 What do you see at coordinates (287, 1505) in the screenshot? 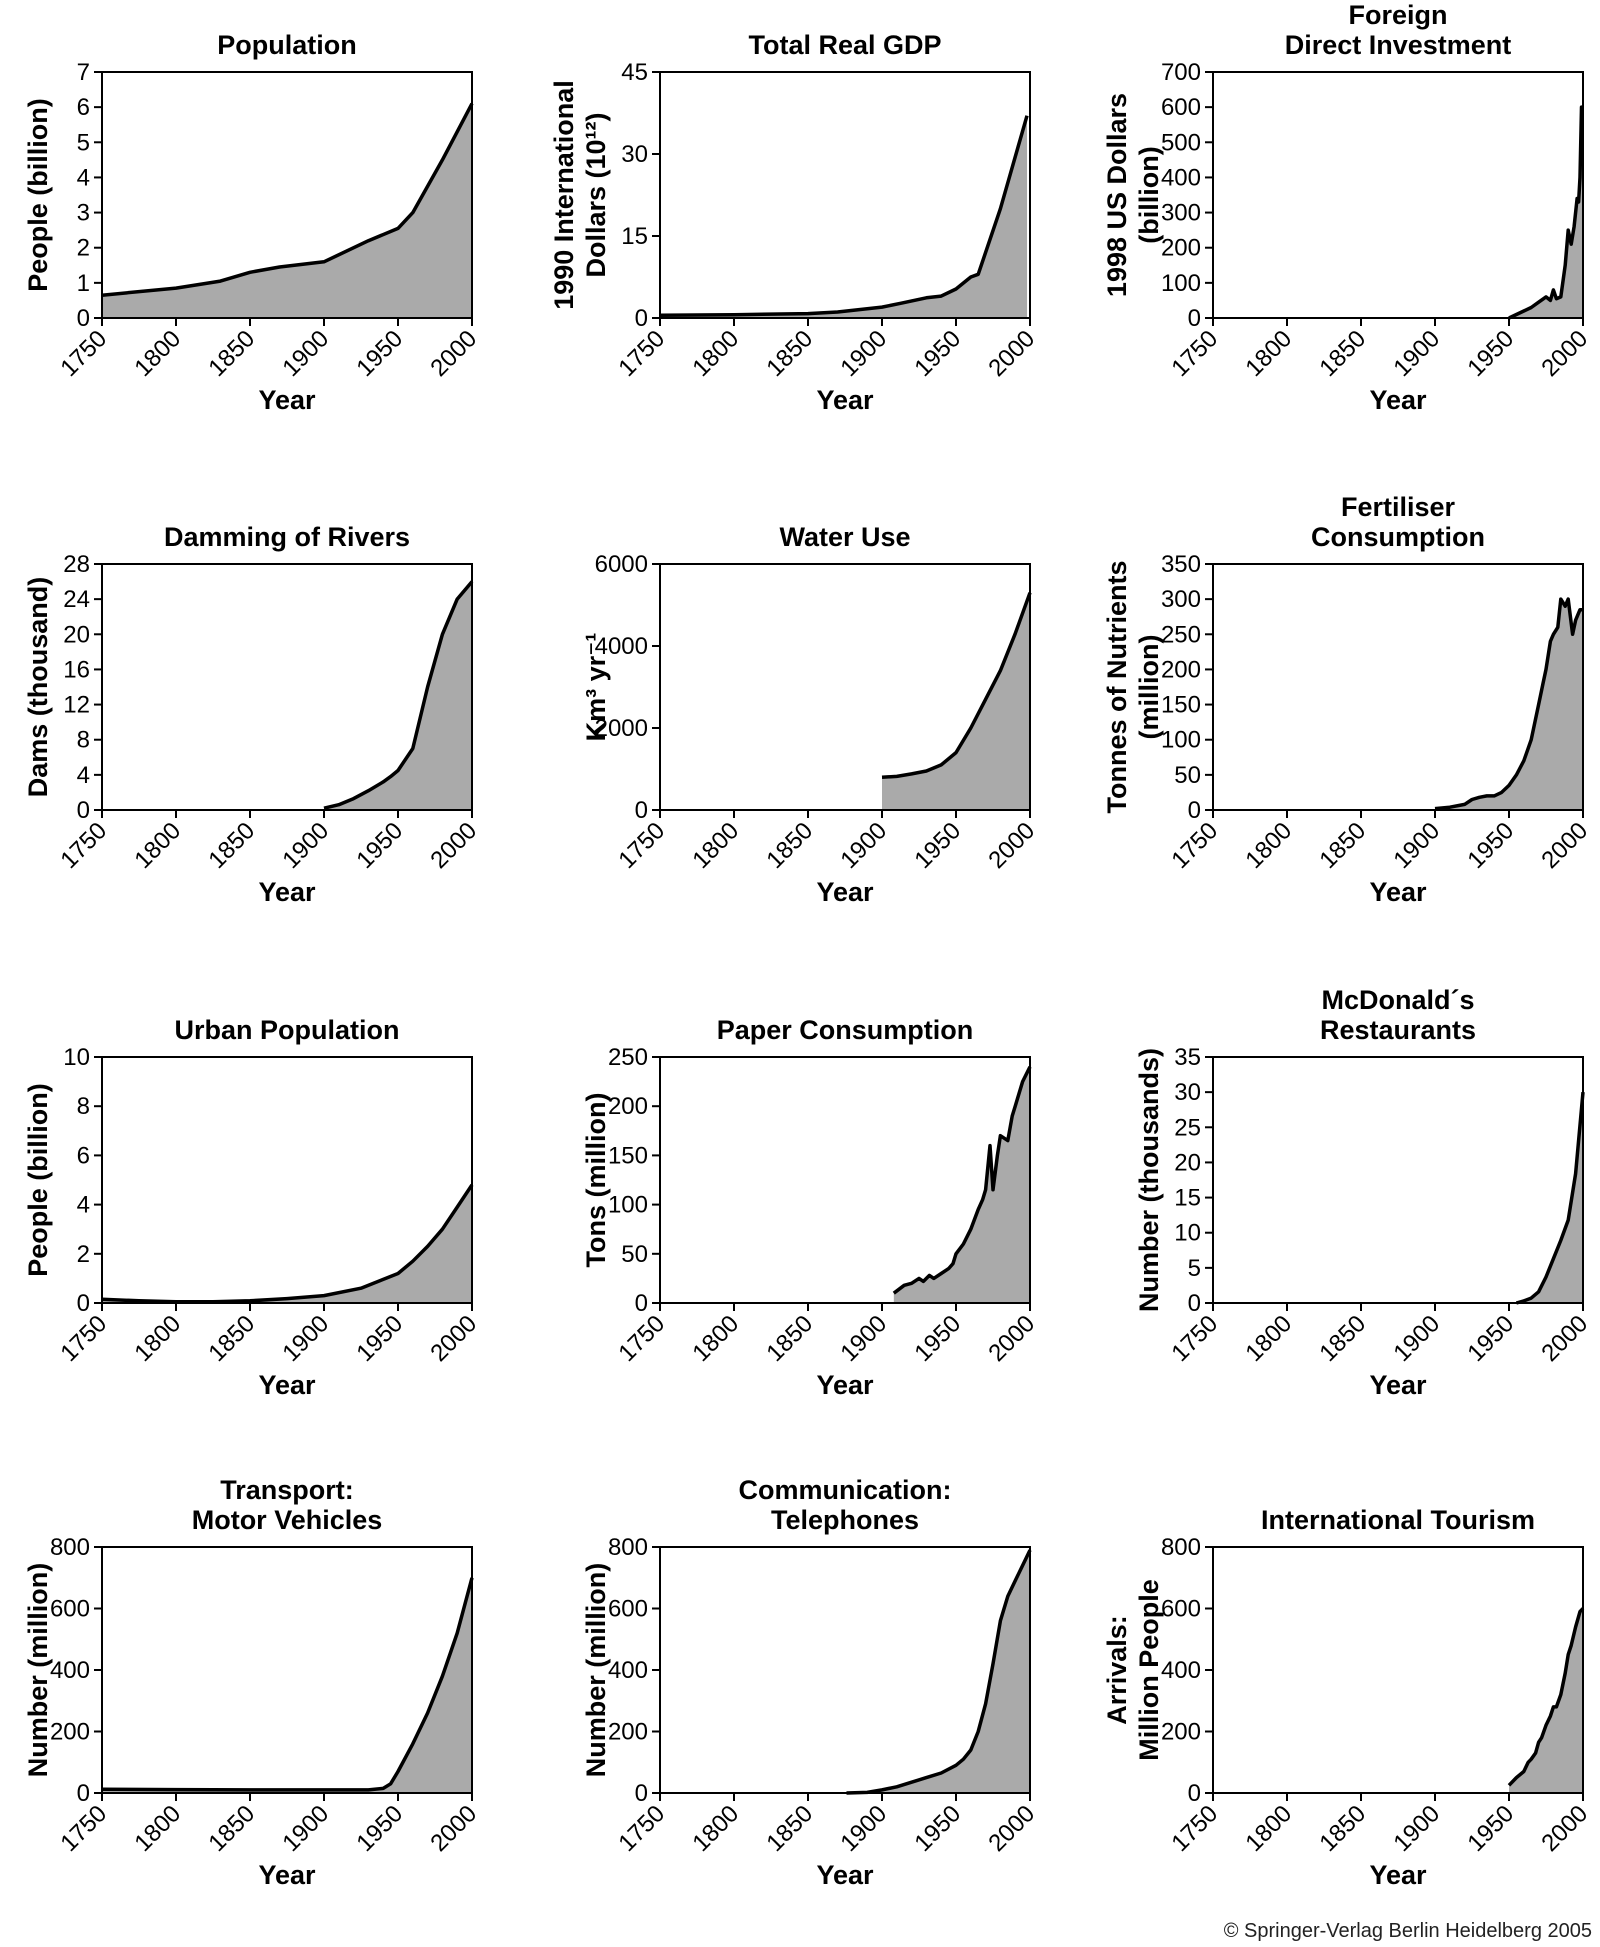
I see `chart-title: Transport: Motor Vehicles` at bounding box center [287, 1505].